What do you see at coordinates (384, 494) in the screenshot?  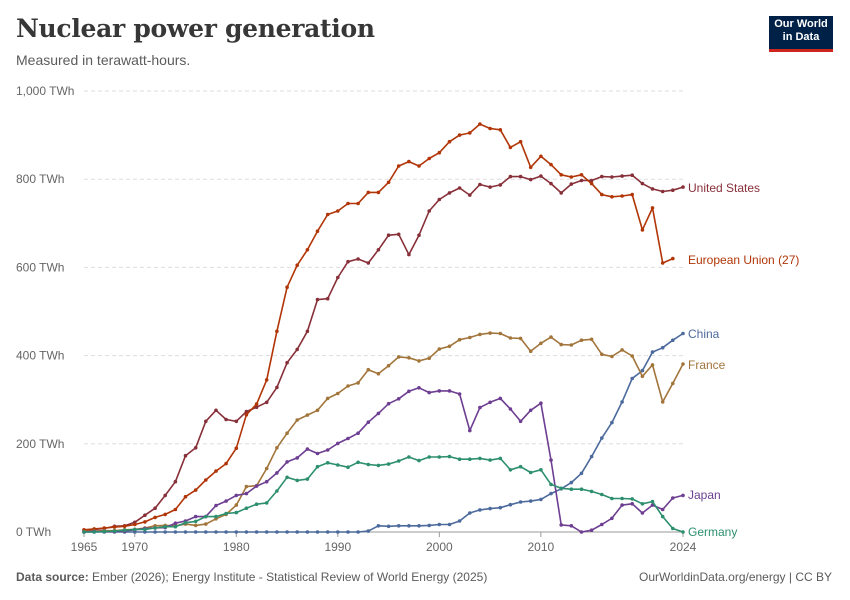 I see `series-line` at bounding box center [384, 494].